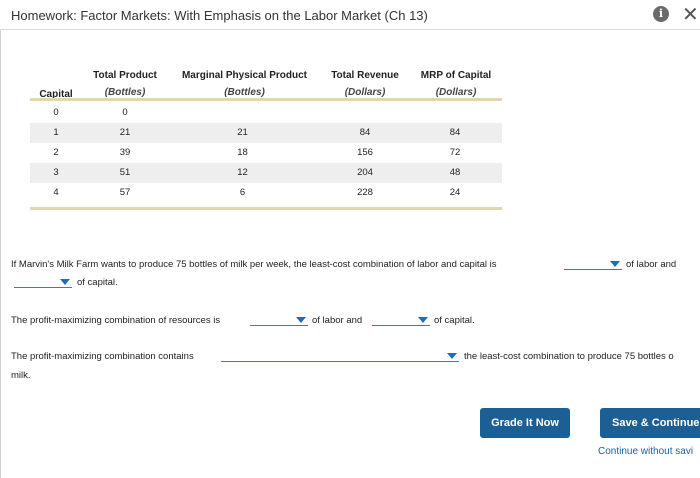 The height and width of the screenshot is (478, 700). What do you see at coordinates (365, 192) in the screenshot?
I see `cell-total-revenue: 228` at bounding box center [365, 192].